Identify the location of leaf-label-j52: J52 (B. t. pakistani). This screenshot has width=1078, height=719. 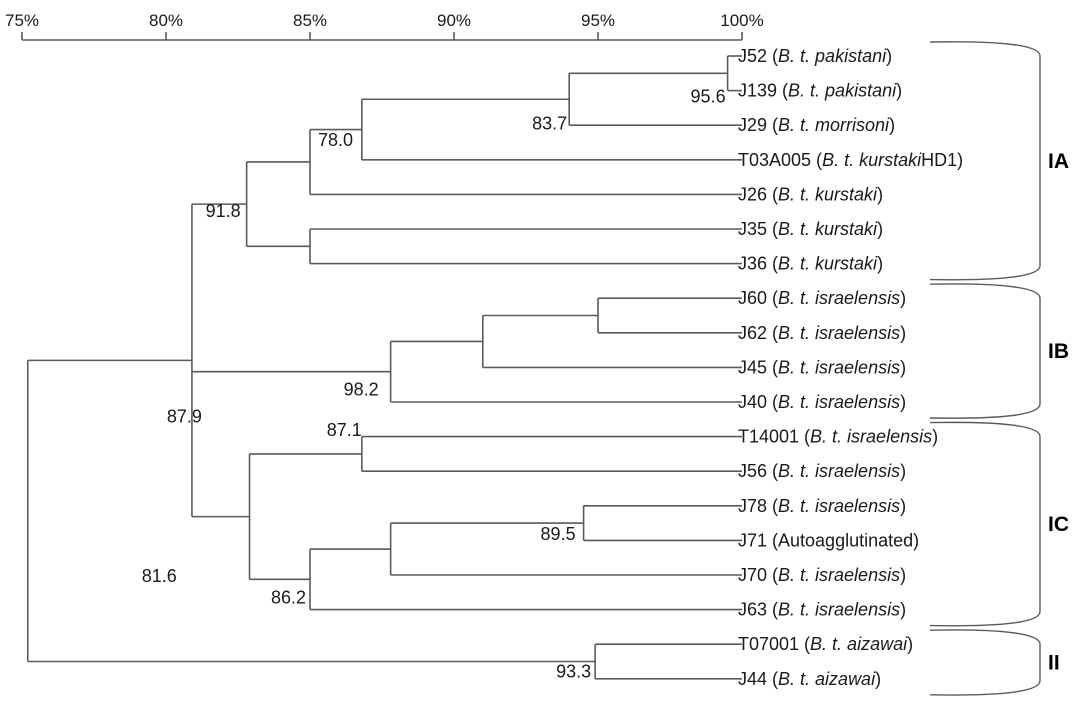
(815, 56).